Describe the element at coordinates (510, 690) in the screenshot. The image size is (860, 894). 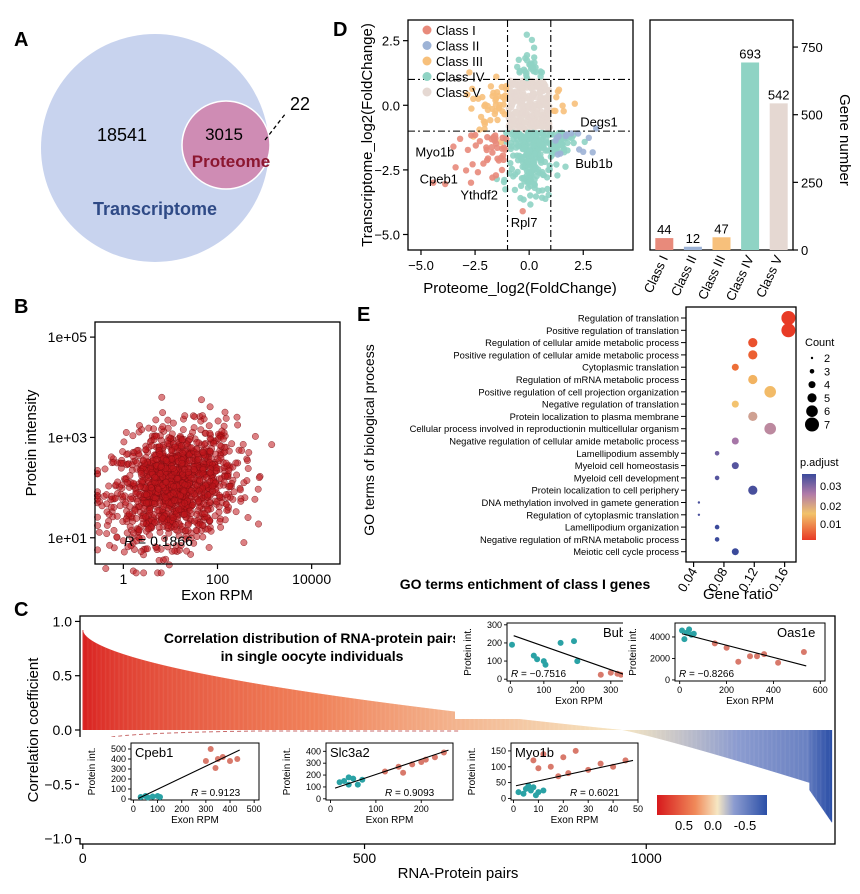
I see `inset-xtick-label: 0` at that location.